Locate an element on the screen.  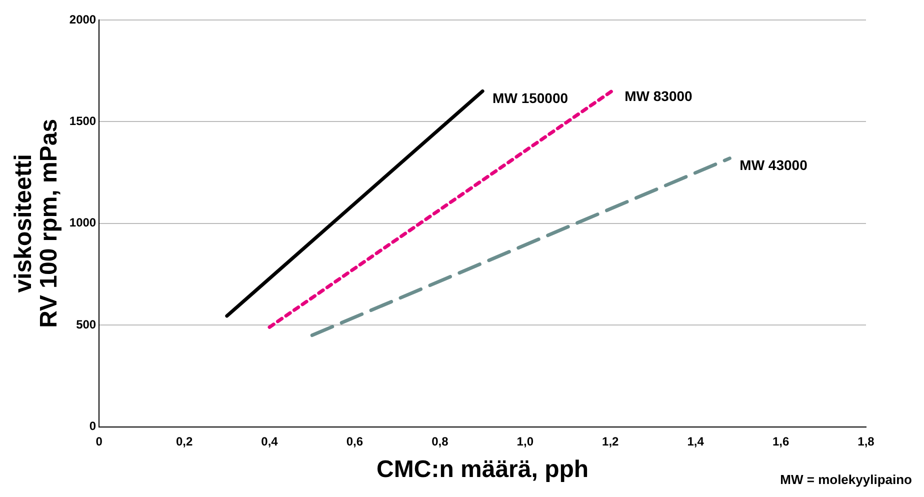
x-tick-label: 1,2 is located at coordinates (611, 441).